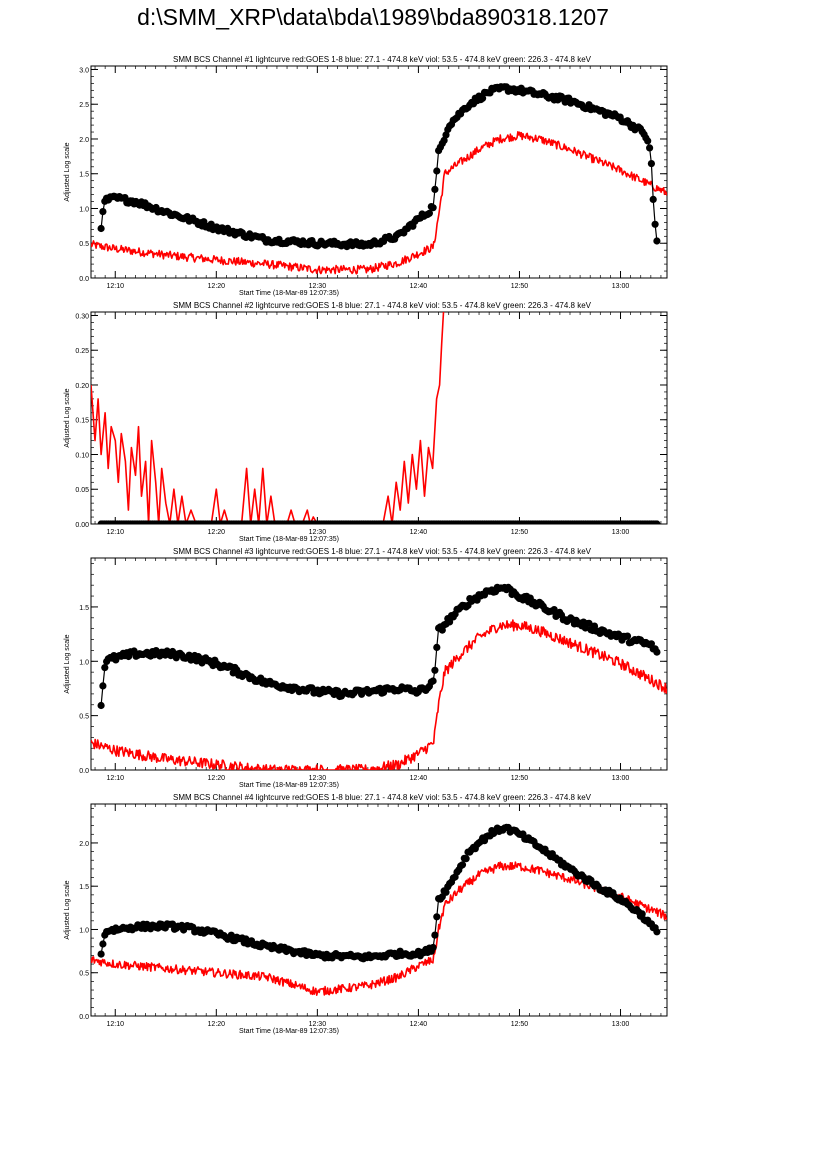  I want to click on y-tick-label: 0.00, so click(82, 525).